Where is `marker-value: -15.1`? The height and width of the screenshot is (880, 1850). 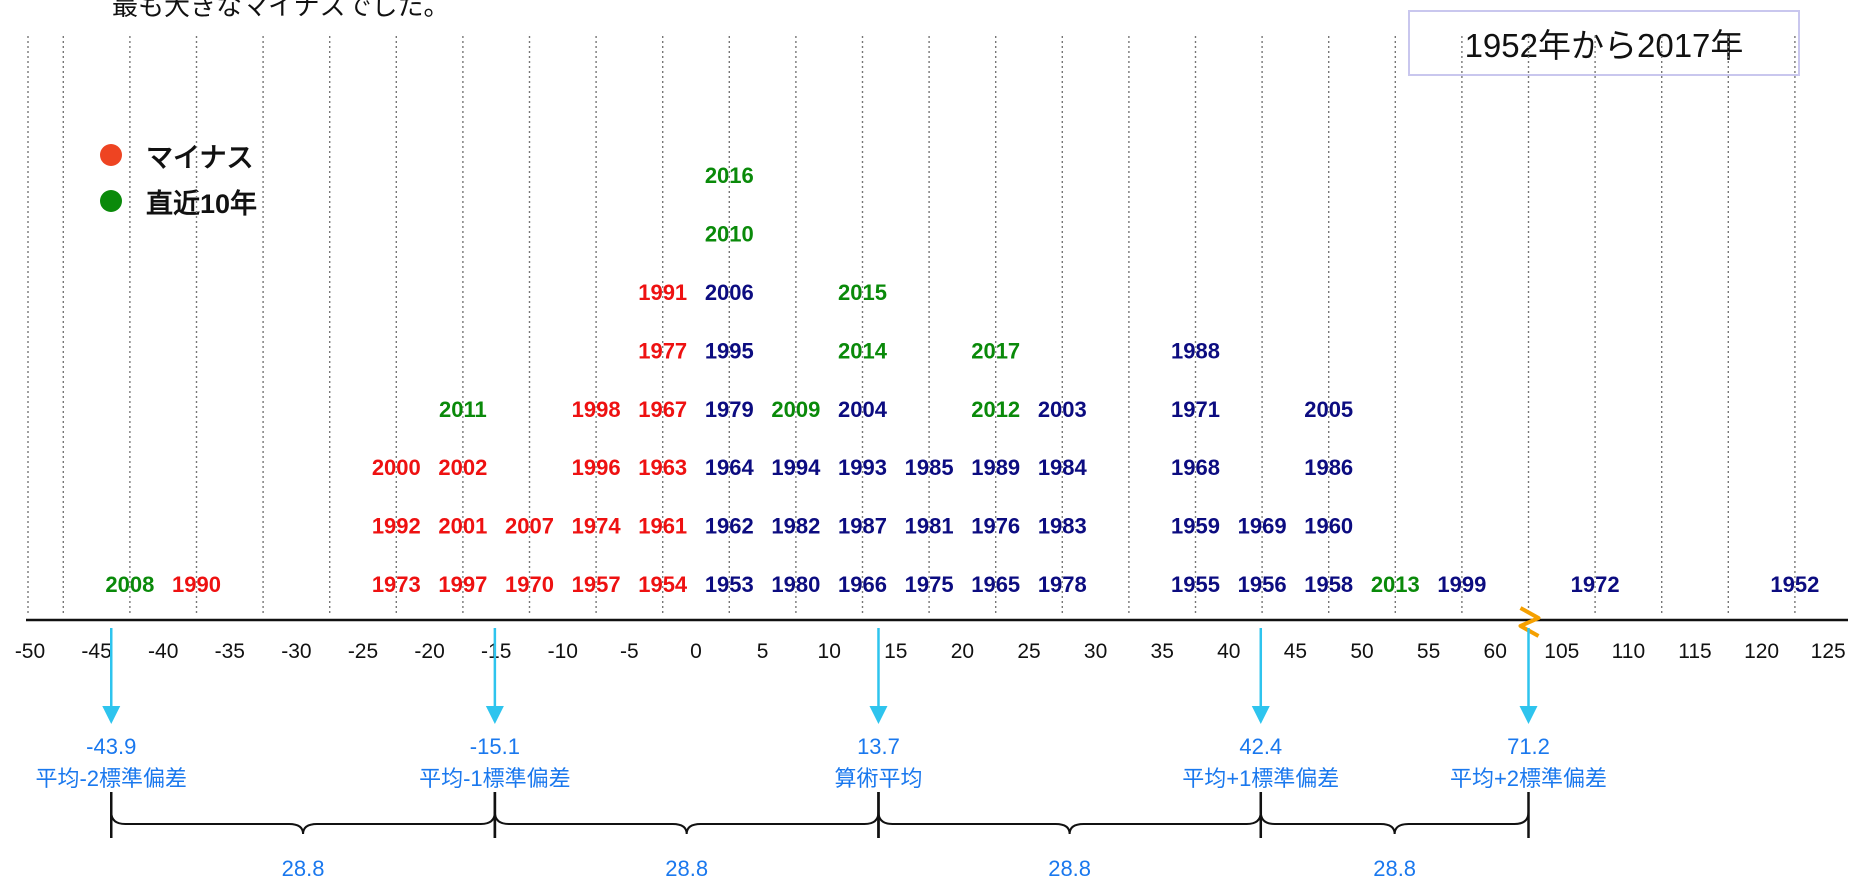 marker-value: -15.1 is located at coordinates (495, 746).